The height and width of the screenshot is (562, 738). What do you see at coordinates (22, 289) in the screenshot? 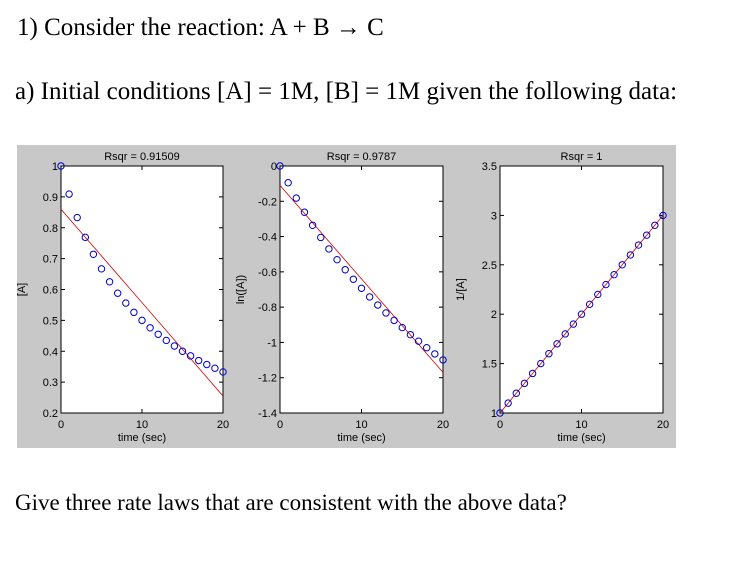
I see `y-axis-label: [A]` at bounding box center [22, 289].